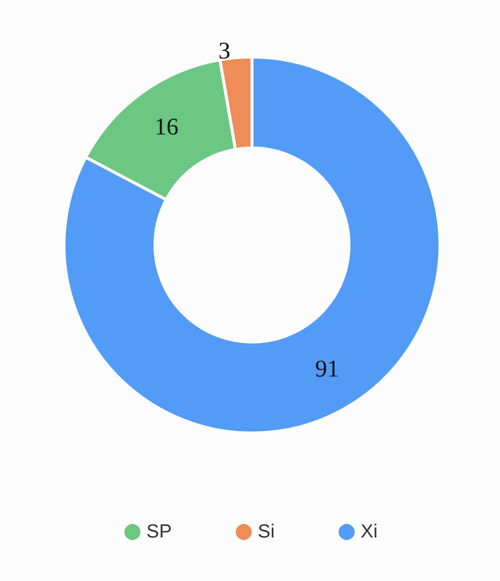 The height and width of the screenshot is (581, 500). What do you see at coordinates (266, 532) in the screenshot?
I see `legend-label: Si` at bounding box center [266, 532].